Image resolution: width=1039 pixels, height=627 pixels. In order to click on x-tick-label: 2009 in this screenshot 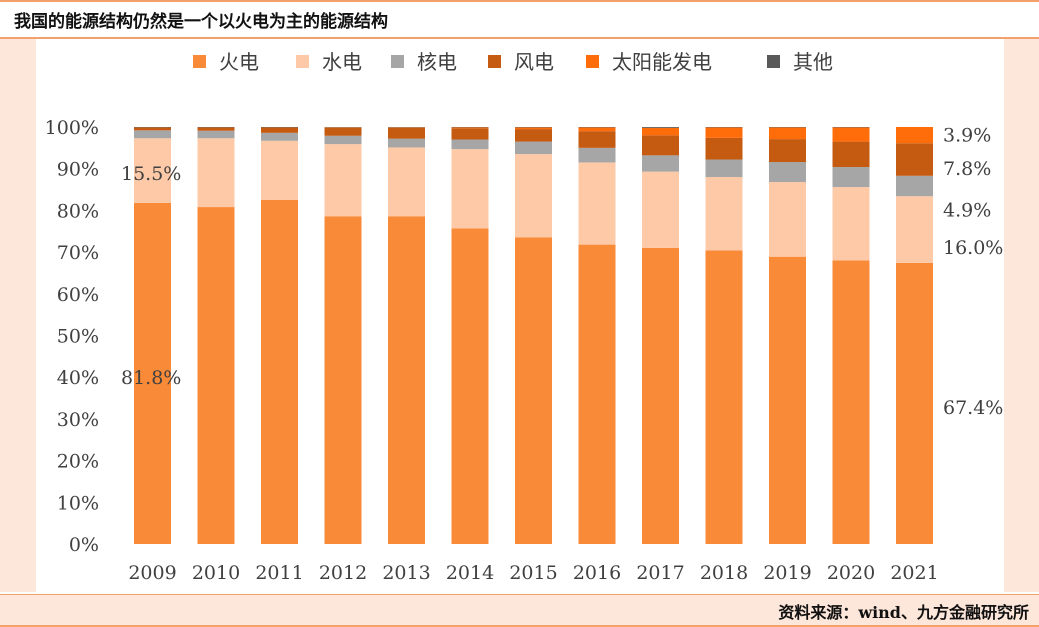, I will do `click(152, 573)`.